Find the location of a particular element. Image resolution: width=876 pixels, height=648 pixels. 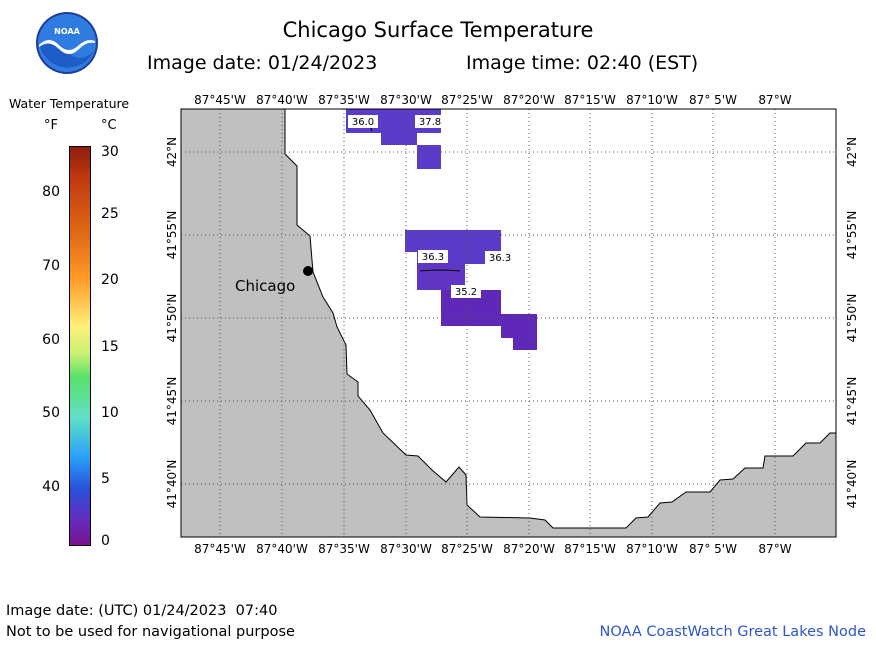

temp-label: 37.8 is located at coordinates (430, 122).